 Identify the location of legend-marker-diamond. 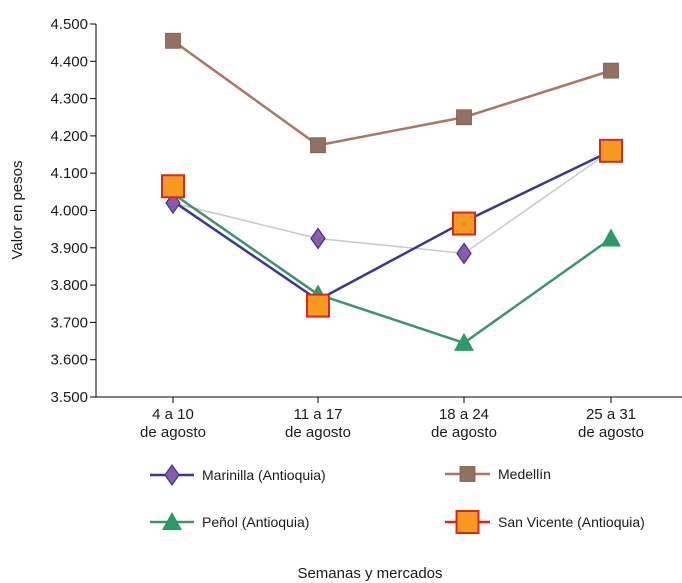
(172, 475).